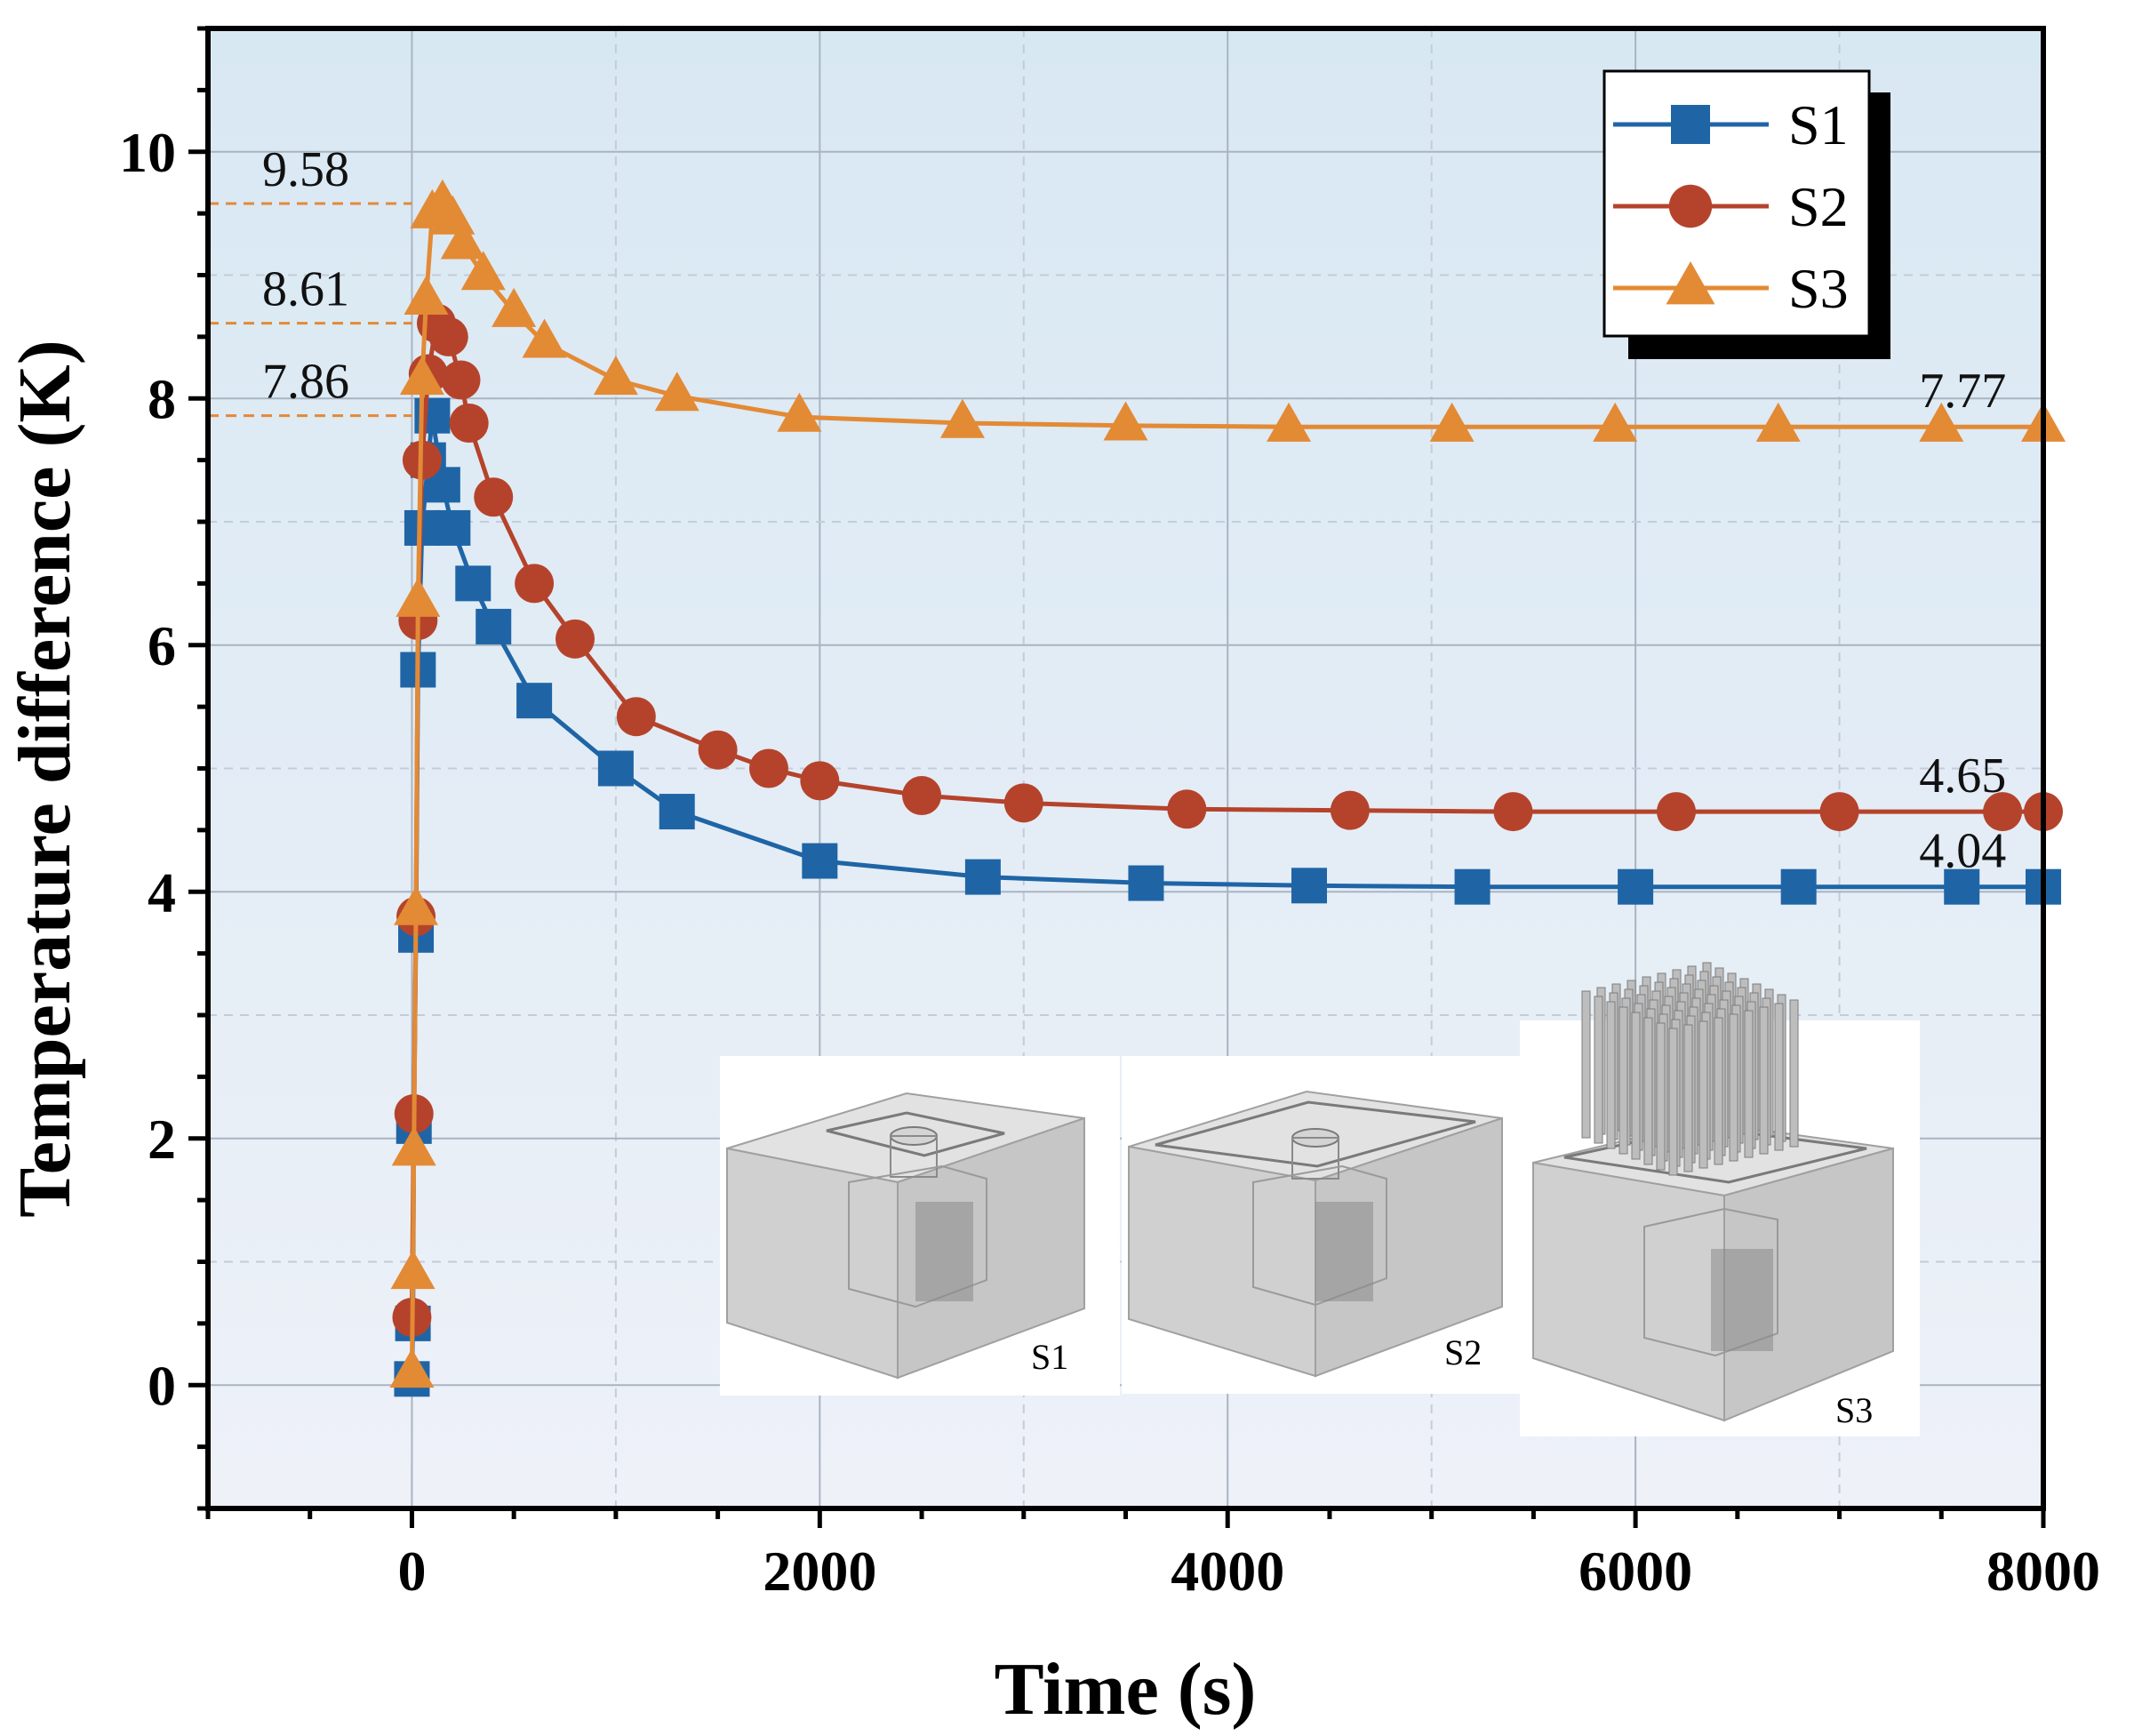  I want to click on annotation-steady: 4.65, so click(1963, 776).